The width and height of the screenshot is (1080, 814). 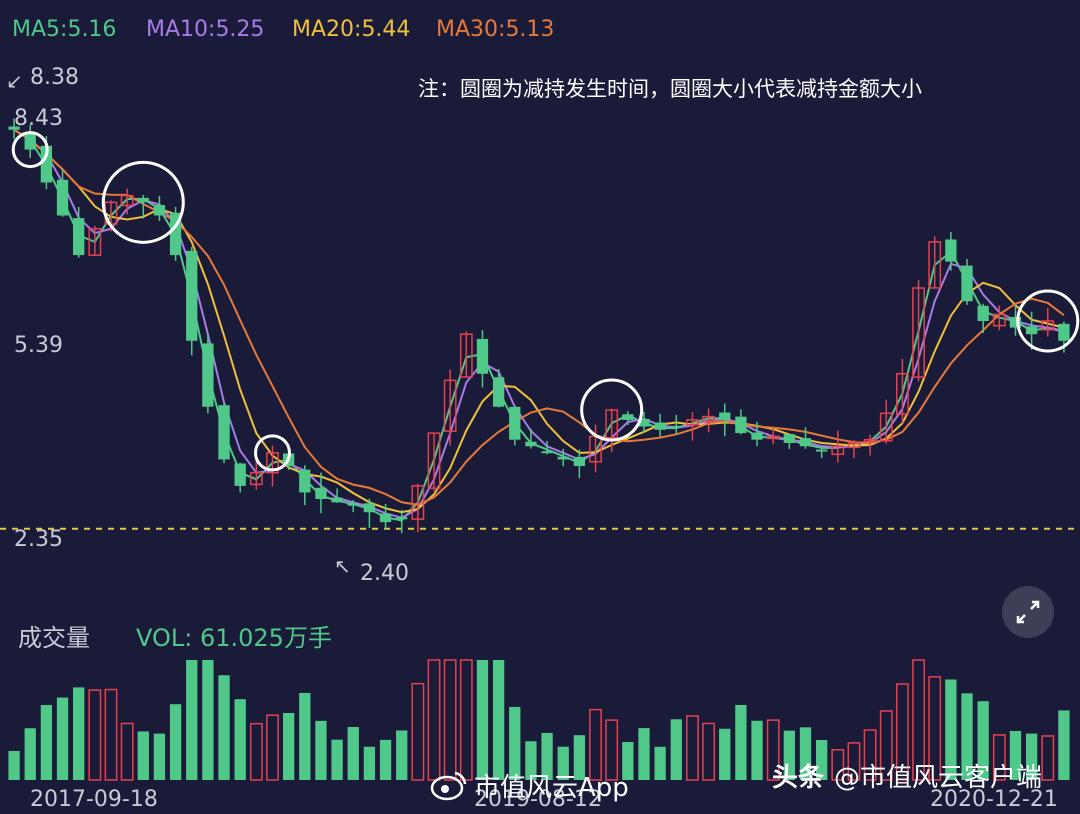 What do you see at coordinates (54, 77) in the screenshot?
I see `high-value-label: 8.38` at bounding box center [54, 77].